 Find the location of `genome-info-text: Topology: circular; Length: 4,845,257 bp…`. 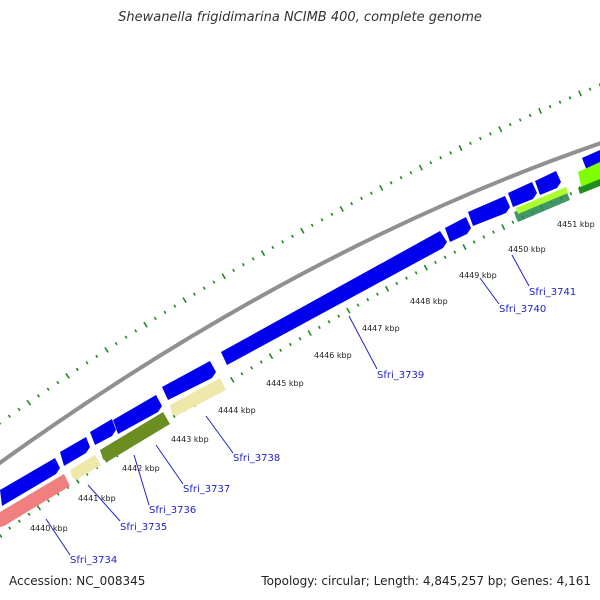

genome-info-text: Topology: circular; Length: 4,845,257 bp… is located at coordinates (426, 581).